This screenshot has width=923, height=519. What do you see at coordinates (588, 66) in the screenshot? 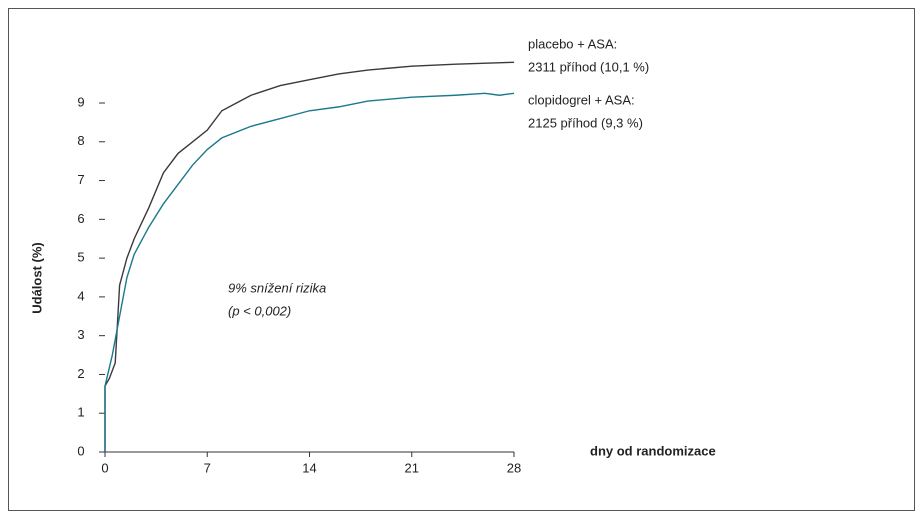
I see `series-label: 2311 příhod (10,1 %)` at bounding box center [588, 66].